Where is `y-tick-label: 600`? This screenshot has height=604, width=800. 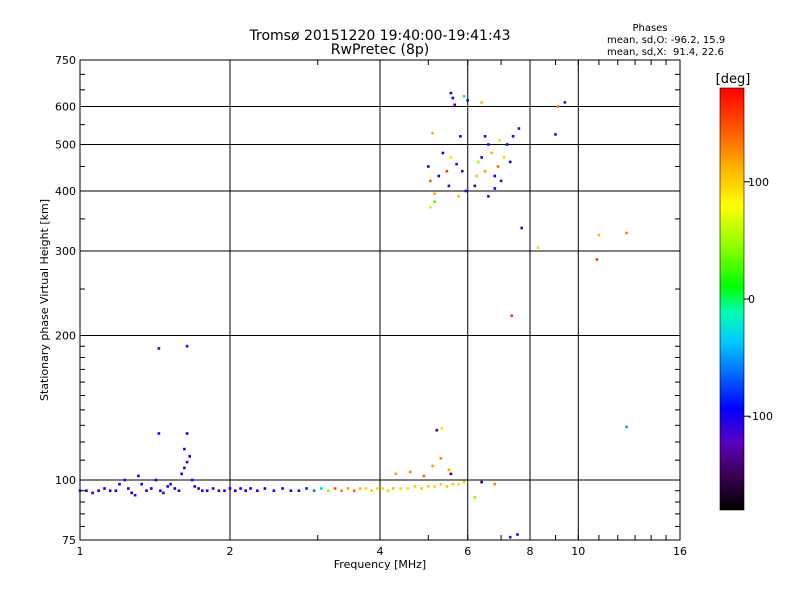 y-tick-label: 600 is located at coordinates (65, 107).